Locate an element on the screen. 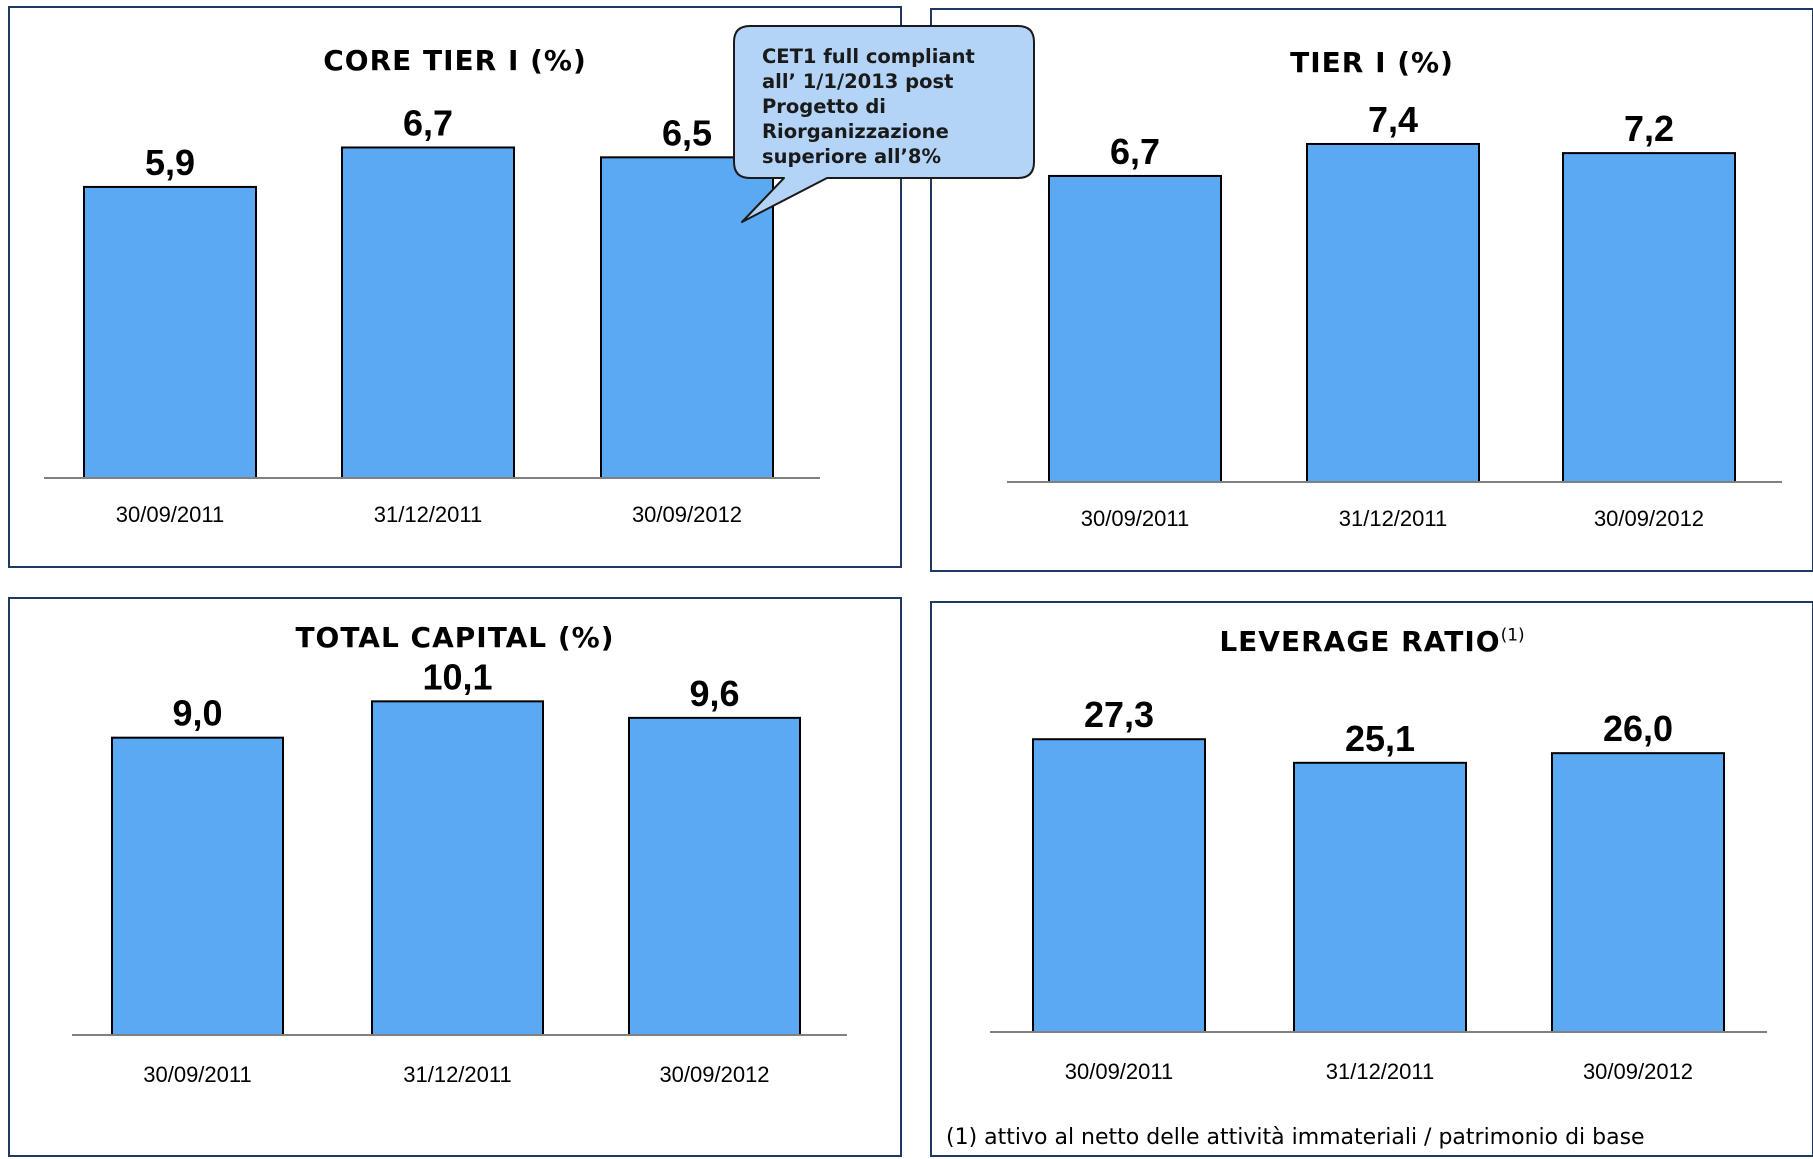  callout-bubble is located at coordinates (884, 124).